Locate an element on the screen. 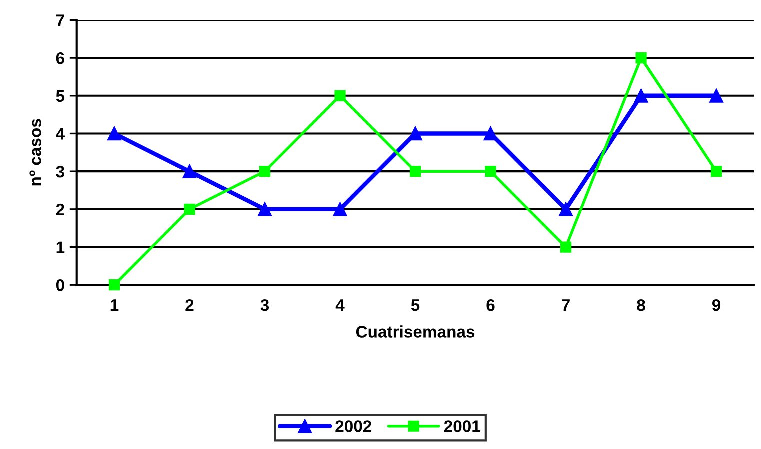  x-tick-label: 2 is located at coordinates (190, 305).